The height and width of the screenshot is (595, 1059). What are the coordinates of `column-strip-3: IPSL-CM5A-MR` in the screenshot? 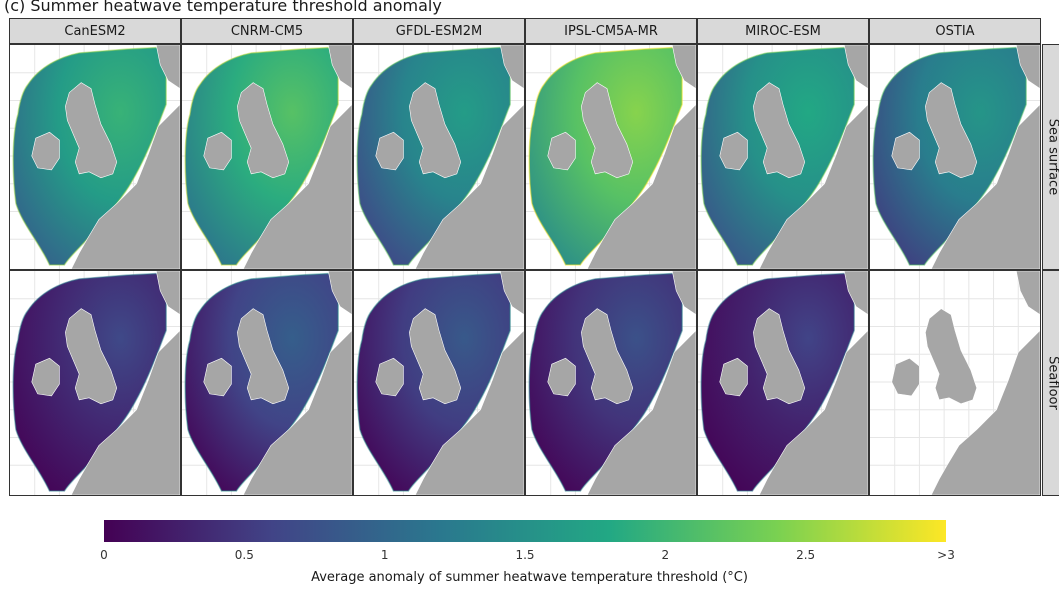 It's located at (611, 31).